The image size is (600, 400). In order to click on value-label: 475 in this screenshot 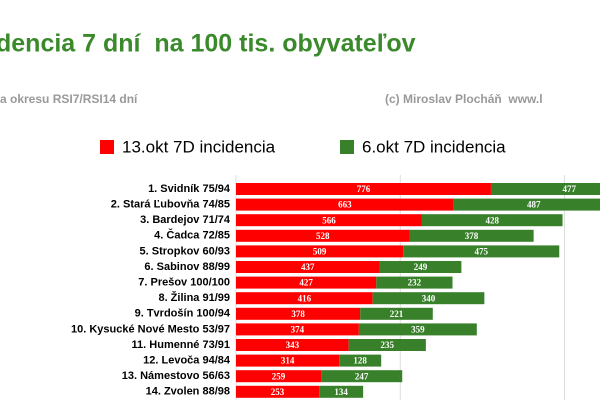, I will do `click(481, 251)`.